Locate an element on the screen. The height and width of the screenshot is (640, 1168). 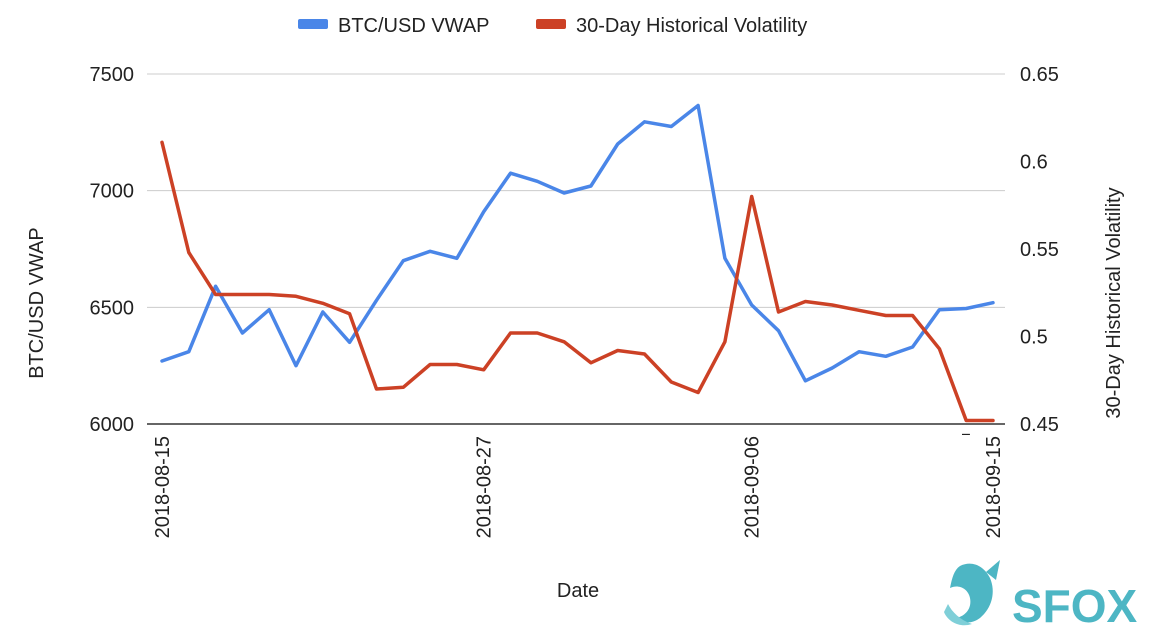
fox-icon is located at coordinates (972, 593).